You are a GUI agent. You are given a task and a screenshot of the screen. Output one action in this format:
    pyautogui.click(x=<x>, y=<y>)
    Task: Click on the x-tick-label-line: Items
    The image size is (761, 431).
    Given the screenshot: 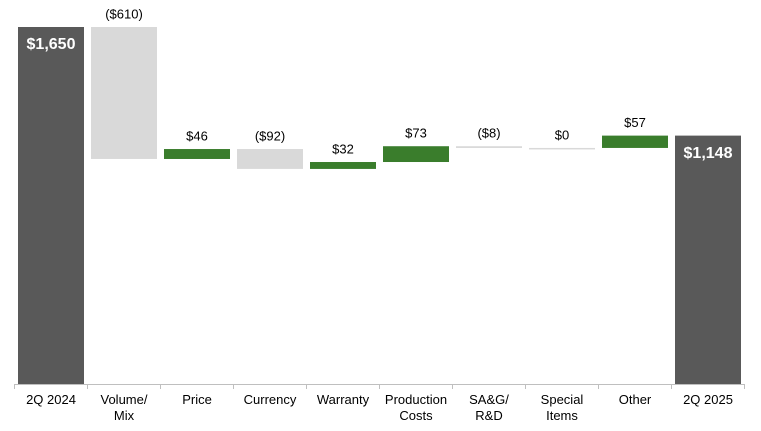 What is the action you would take?
    pyautogui.click(x=562, y=415)
    